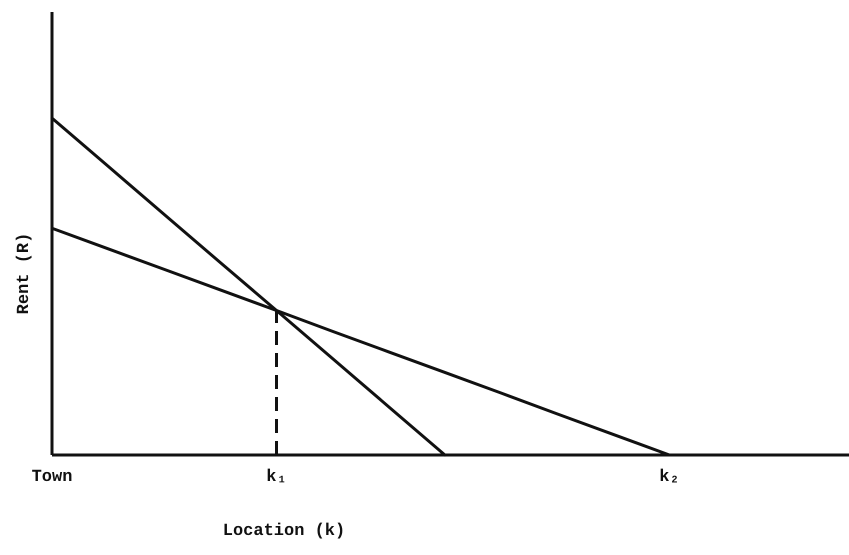 Image resolution: width=849 pixels, height=555 pixels. Describe the element at coordinates (276, 478) in the screenshot. I see `x-tick-label: k₁` at that location.